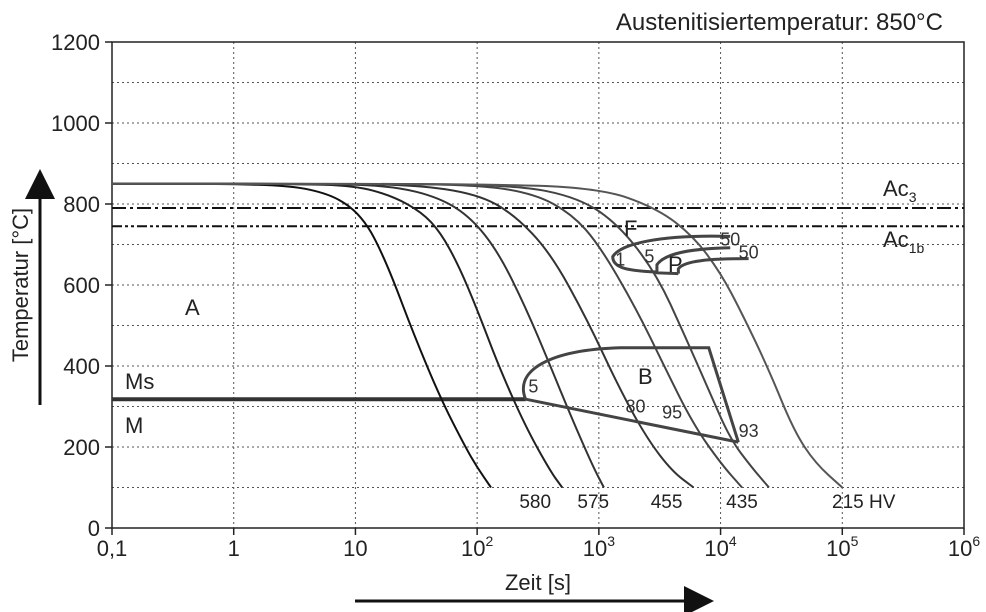 This screenshot has height=612, width=986. What do you see at coordinates (81, 285) in the screenshot?
I see `y-tick-label: 600` at bounding box center [81, 285].